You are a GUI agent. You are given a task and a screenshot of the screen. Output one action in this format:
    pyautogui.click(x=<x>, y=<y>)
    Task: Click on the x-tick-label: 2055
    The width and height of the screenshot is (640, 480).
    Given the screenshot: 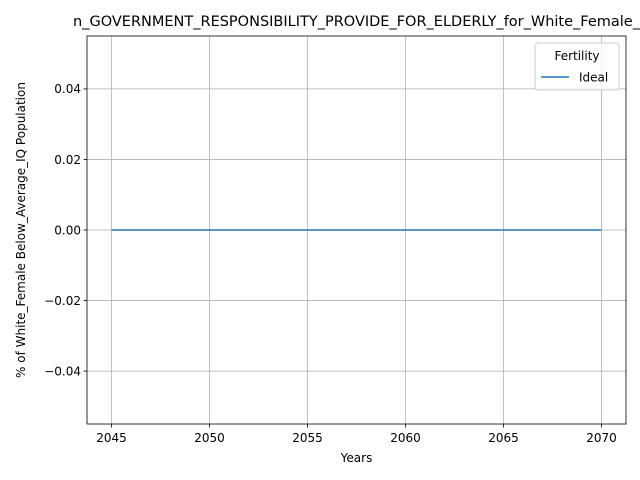 What is the action you would take?
    pyautogui.click(x=307, y=438)
    